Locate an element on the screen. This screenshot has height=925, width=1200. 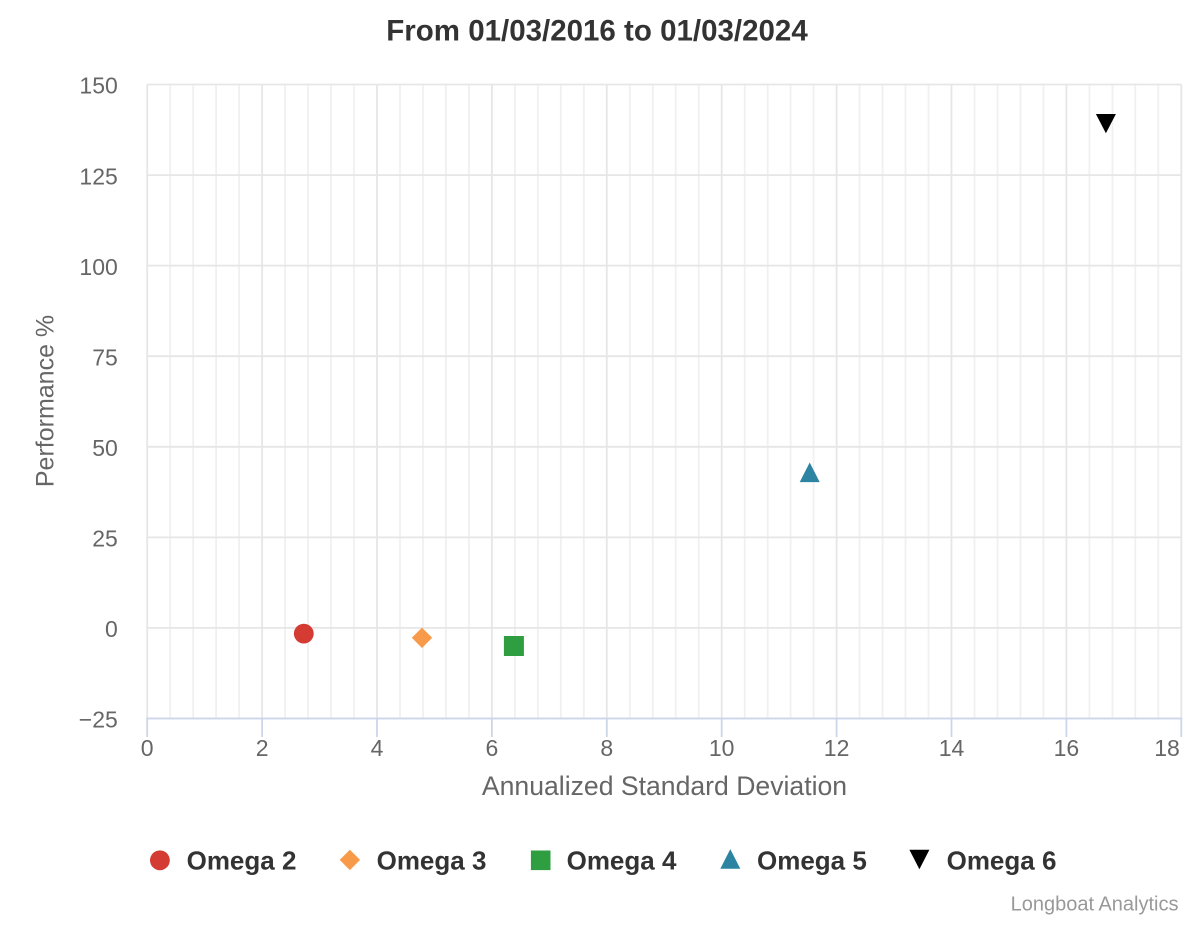
svg-text: Annualized Standard Deviation is located at coordinates (664, 786).